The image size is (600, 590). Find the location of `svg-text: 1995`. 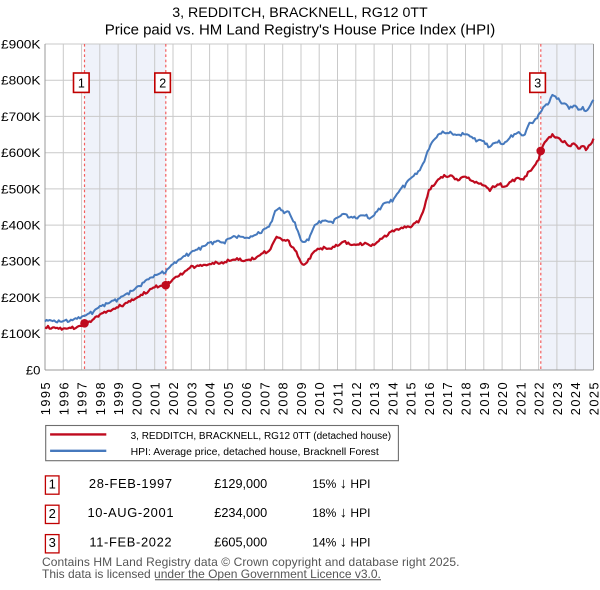

svg-text: 1995 is located at coordinates (45, 398).